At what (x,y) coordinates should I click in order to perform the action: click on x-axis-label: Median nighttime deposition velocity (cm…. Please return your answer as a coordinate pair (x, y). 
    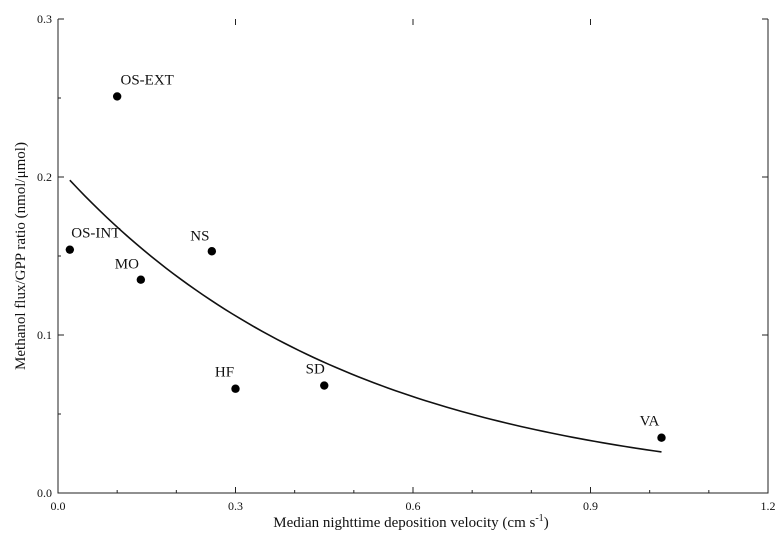
    Looking at the image, I should click on (410, 522).